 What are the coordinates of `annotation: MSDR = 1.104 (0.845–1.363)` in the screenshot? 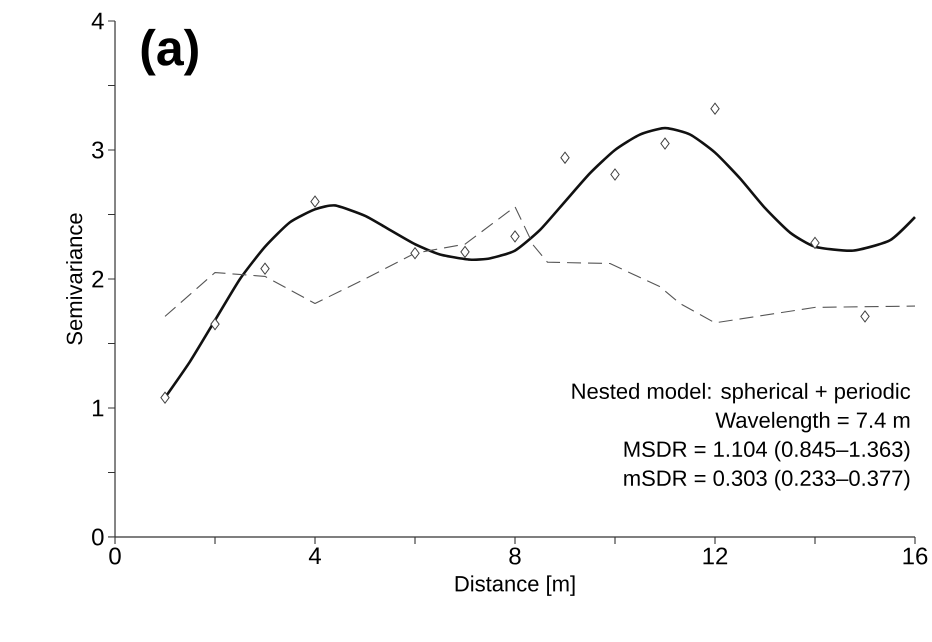 It's located at (767, 451).